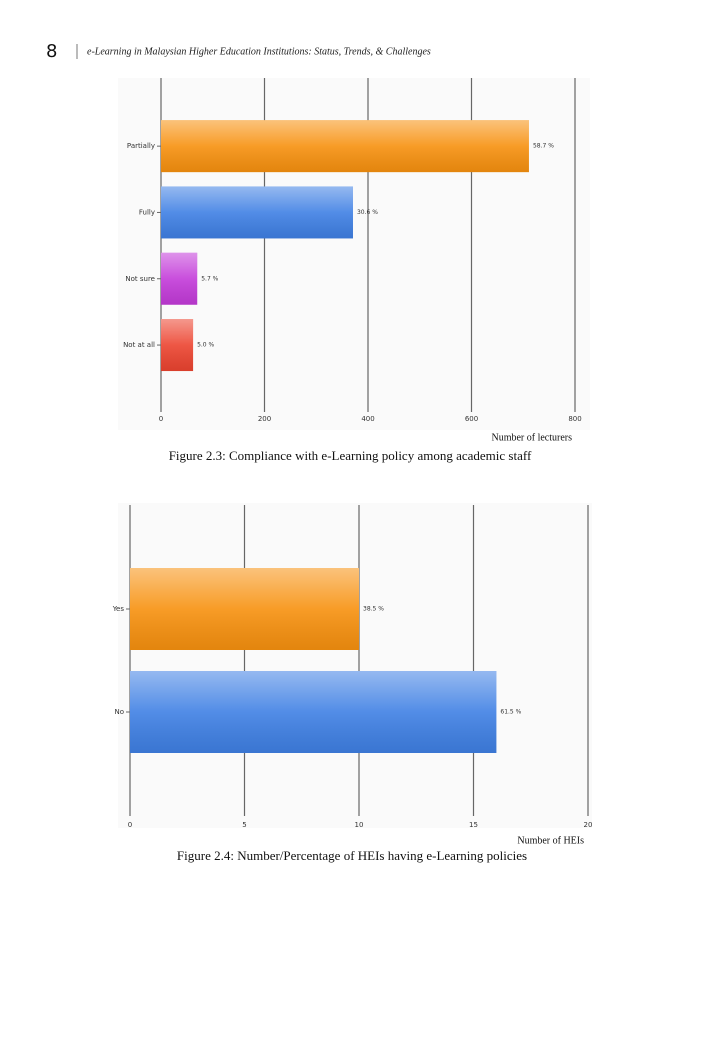  Describe the element at coordinates (139, 345) in the screenshot. I see `category-label: Not at all` at that location.